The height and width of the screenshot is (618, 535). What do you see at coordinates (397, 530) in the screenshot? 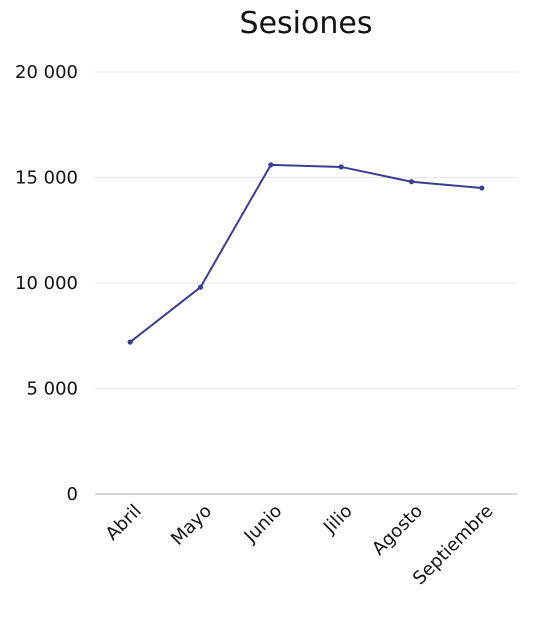
I see `x-tick-label: Agosto` at bounding box center [397, 530].